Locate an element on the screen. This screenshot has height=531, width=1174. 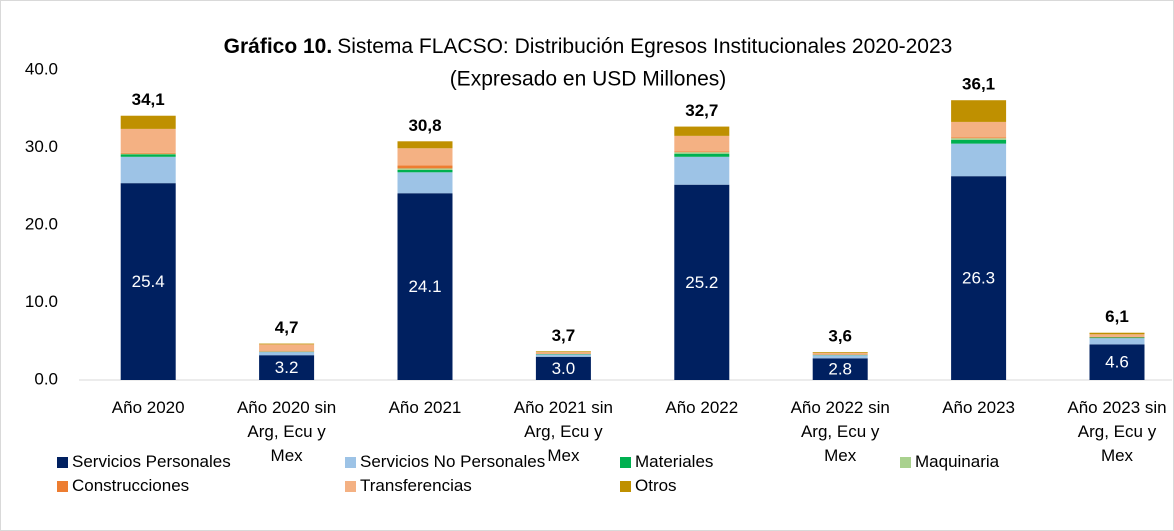
legend-label: Servicios No Personales is located at coordinates (453, 461).